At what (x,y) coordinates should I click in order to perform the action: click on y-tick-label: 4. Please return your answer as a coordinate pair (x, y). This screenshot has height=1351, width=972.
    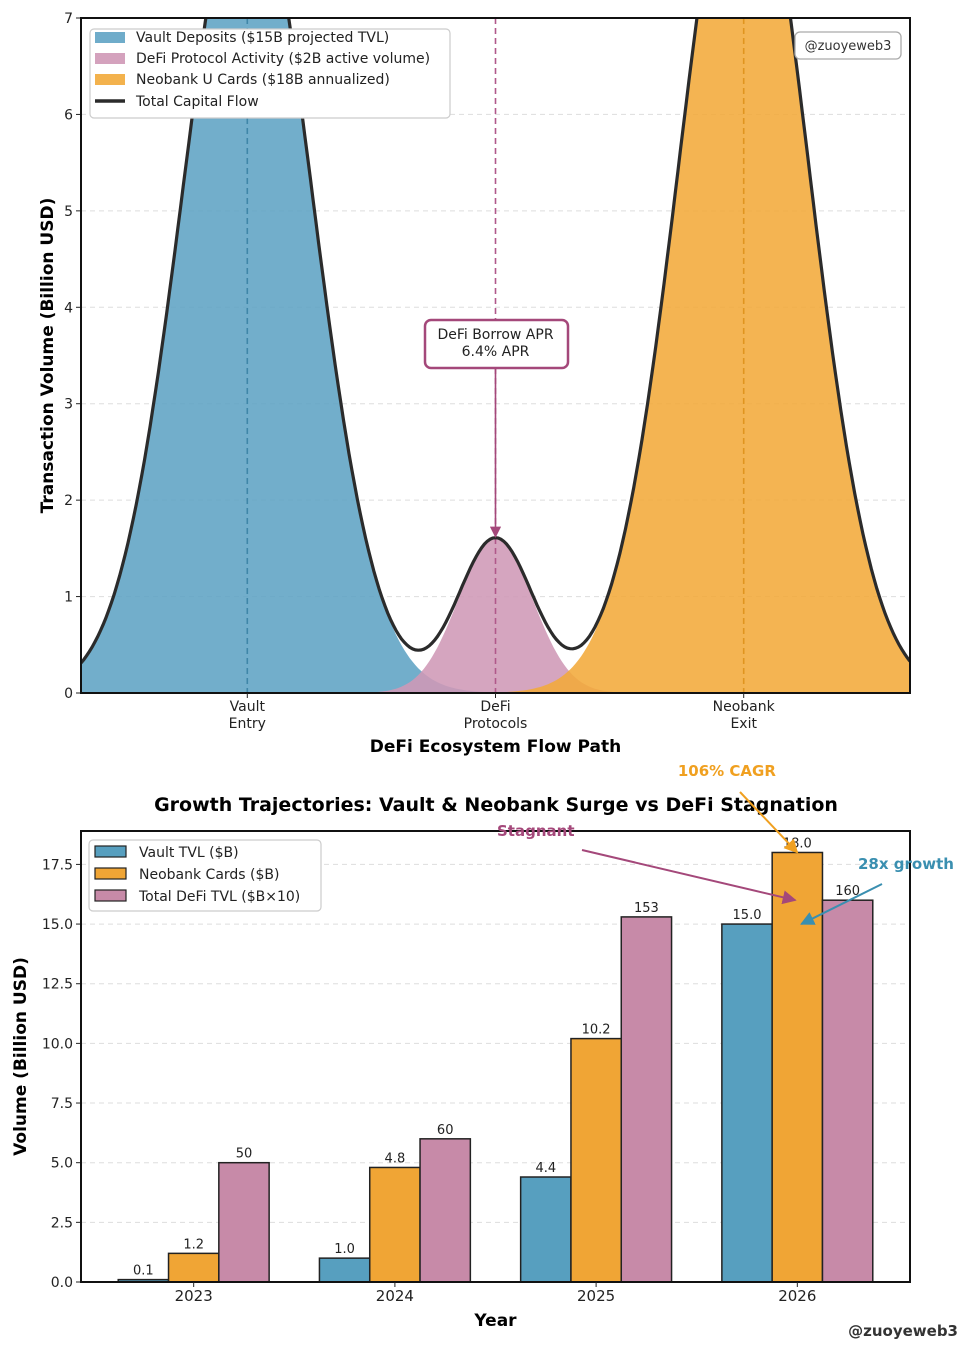
    Looking at the image, I should click on (68, 308).